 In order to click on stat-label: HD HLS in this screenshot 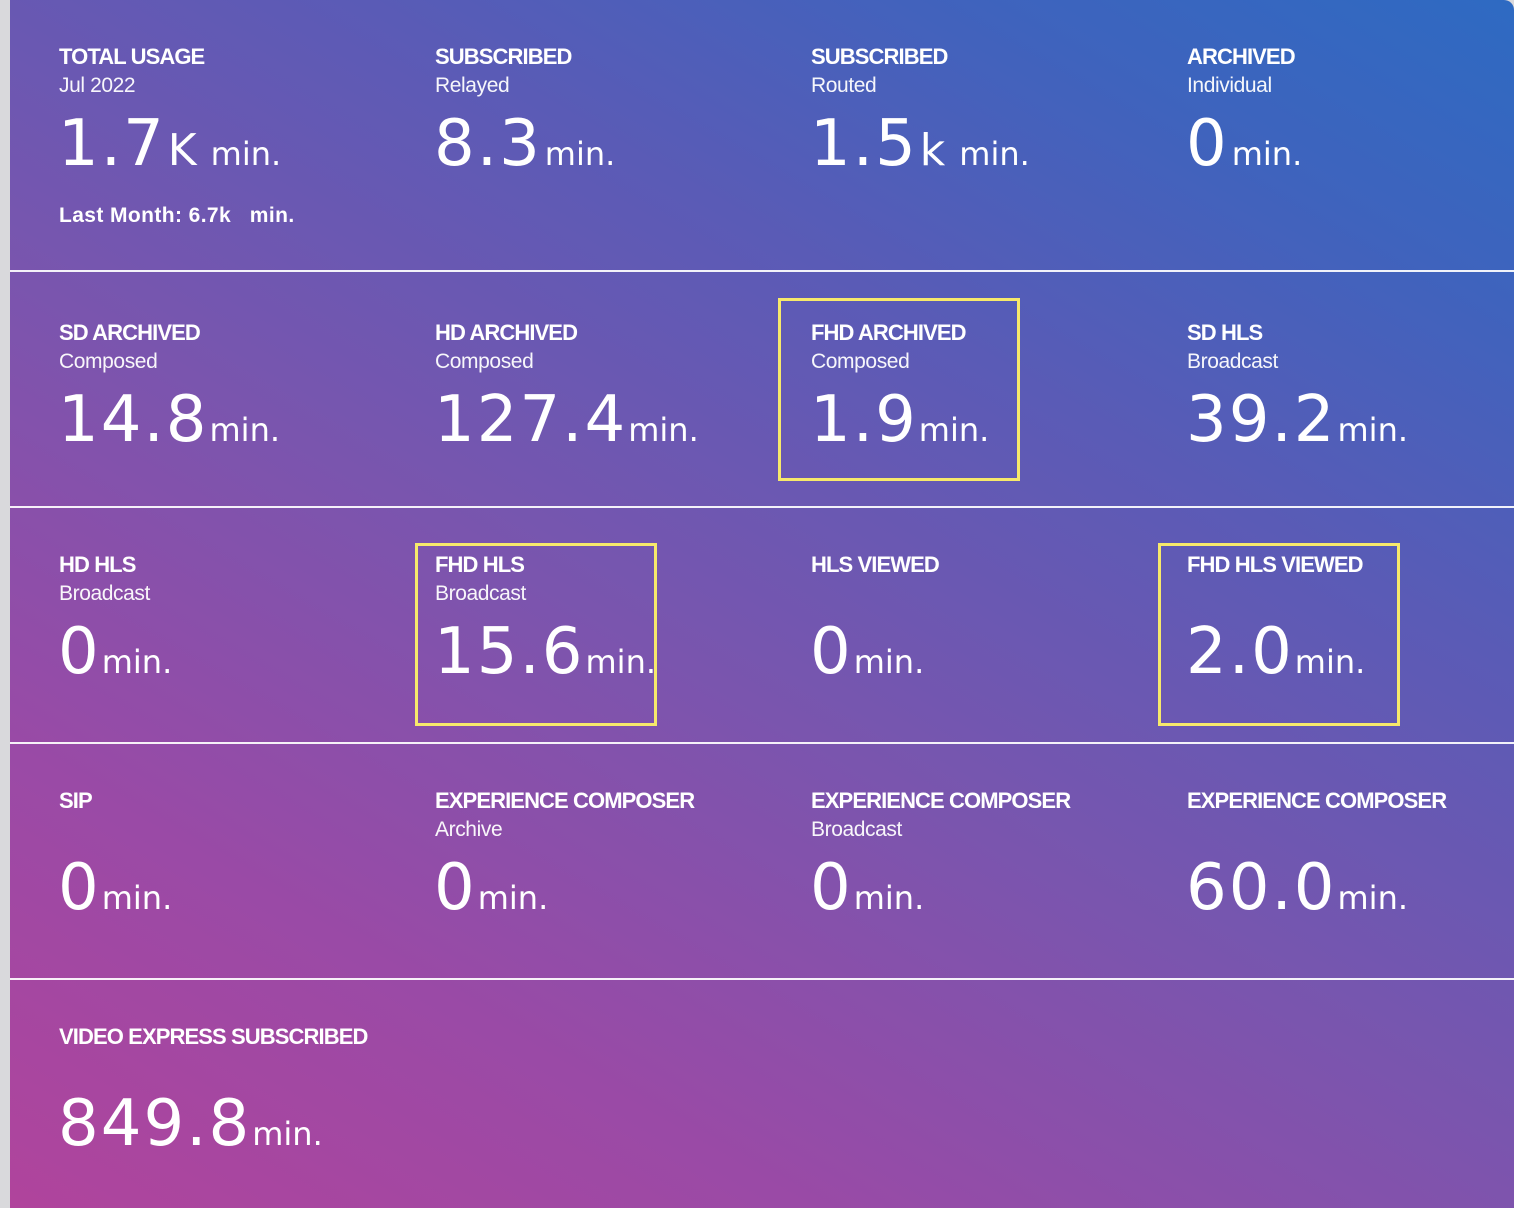, I will do `click(97, 564)`.